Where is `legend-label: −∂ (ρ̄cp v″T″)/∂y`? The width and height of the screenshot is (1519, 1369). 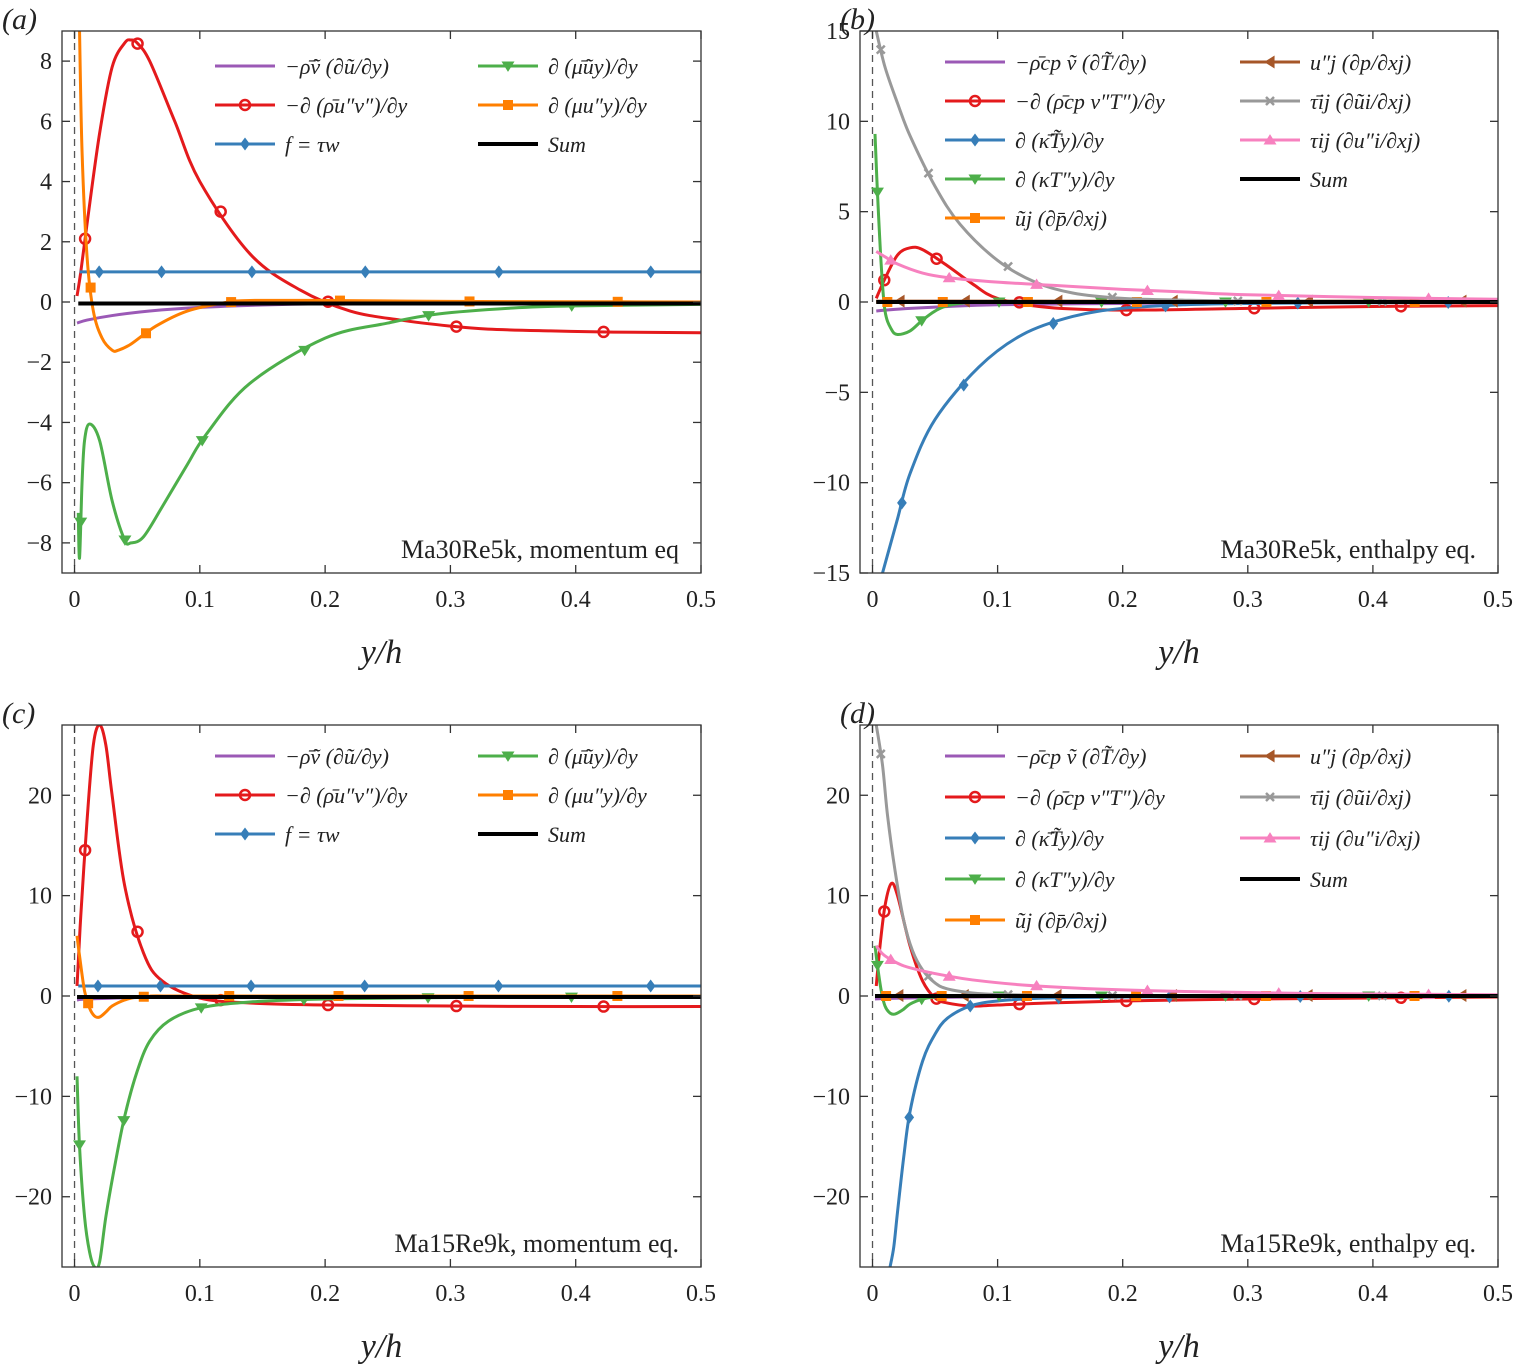
legend-label: −∂ (ρ̄cp v″T″)/∂y is located at coordinates (1090, 101).